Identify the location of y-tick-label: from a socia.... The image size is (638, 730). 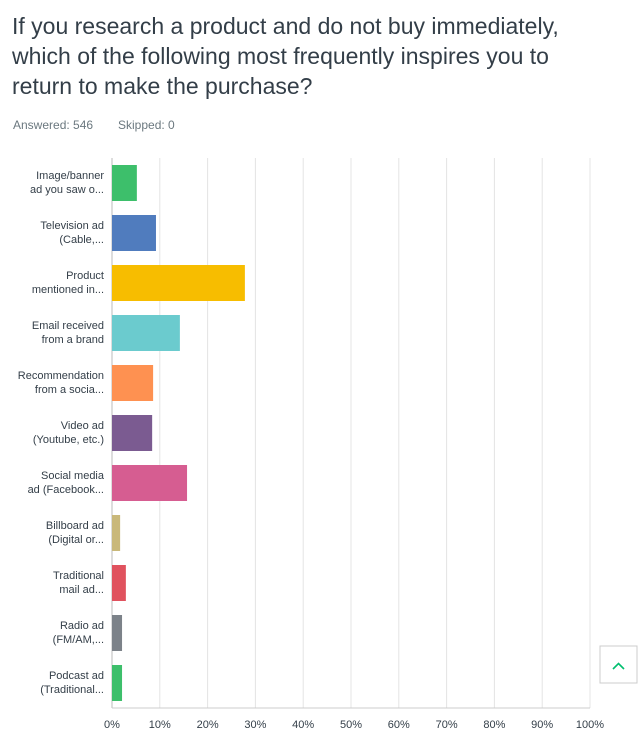
(69, 390).